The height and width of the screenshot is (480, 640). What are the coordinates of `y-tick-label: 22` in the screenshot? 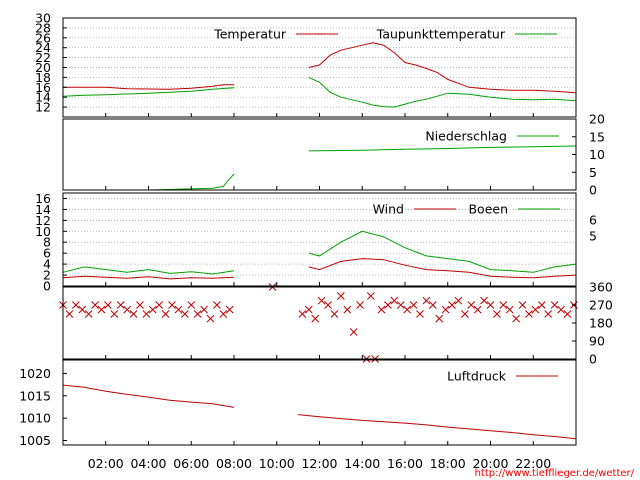 It's located at (43, 57).